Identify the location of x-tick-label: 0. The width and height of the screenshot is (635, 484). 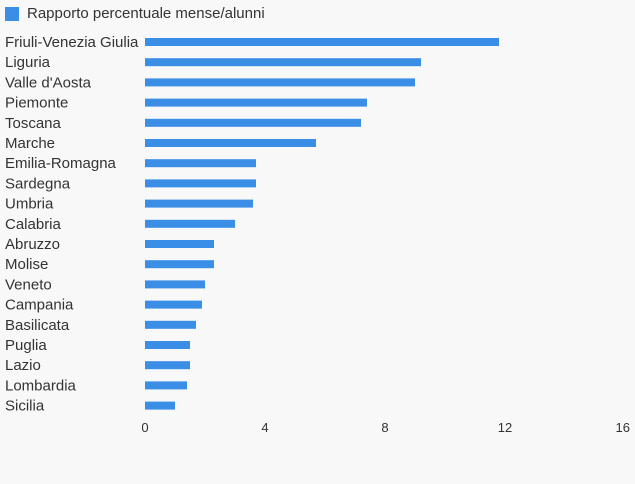
(144, 427).